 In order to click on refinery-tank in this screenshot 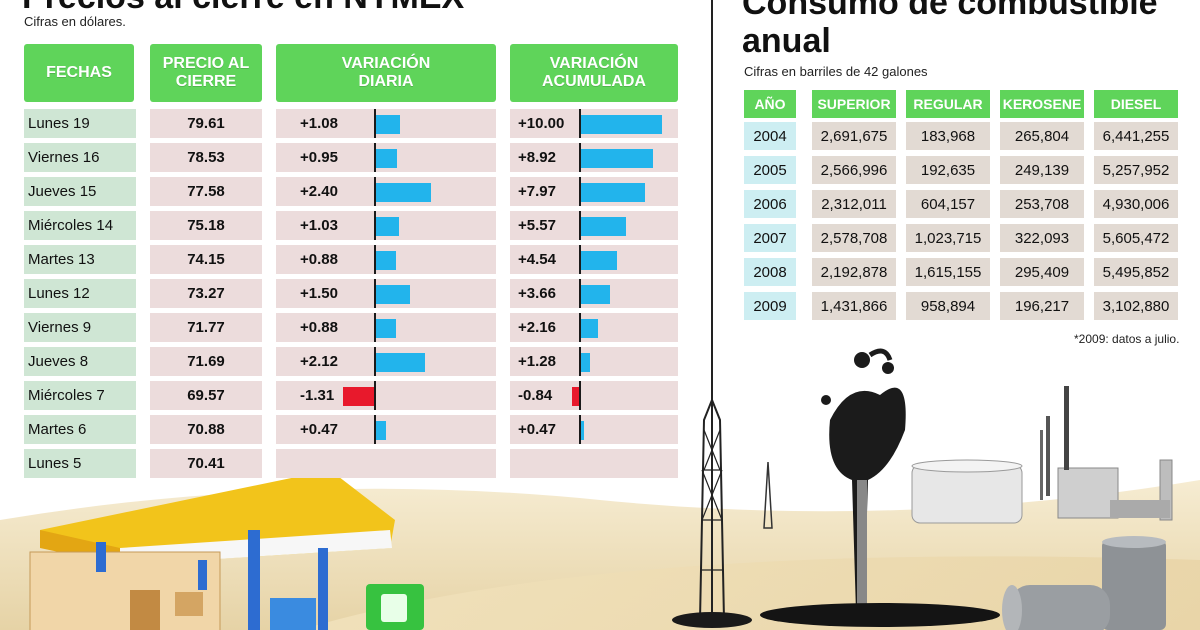, I will do `click(967, 494)`.